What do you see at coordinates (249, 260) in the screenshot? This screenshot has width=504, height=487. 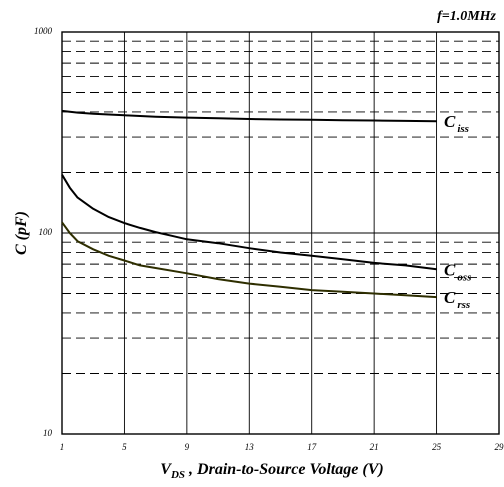 I see `series-line-rss` at bounding box center [249, 260].